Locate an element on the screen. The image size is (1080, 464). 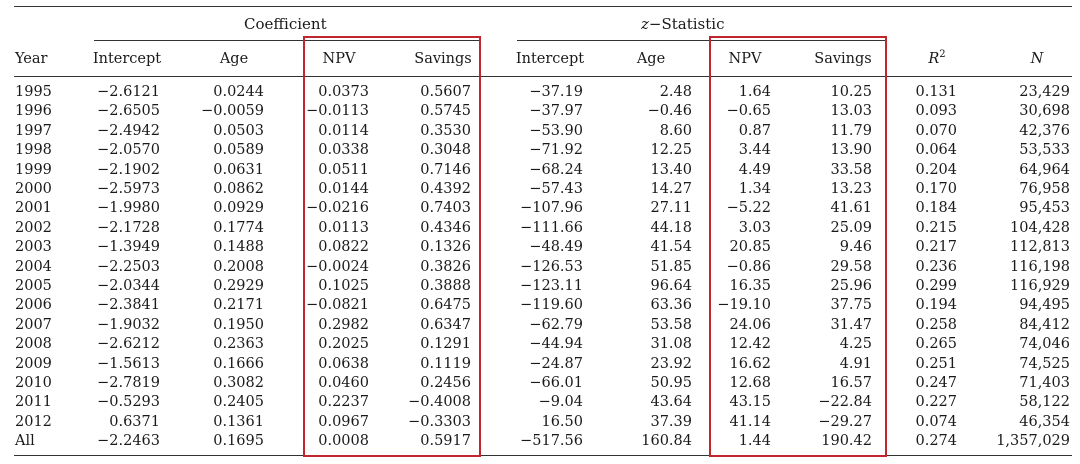
cell-intercept: −2.1902 is located at coordinates (128, 169).